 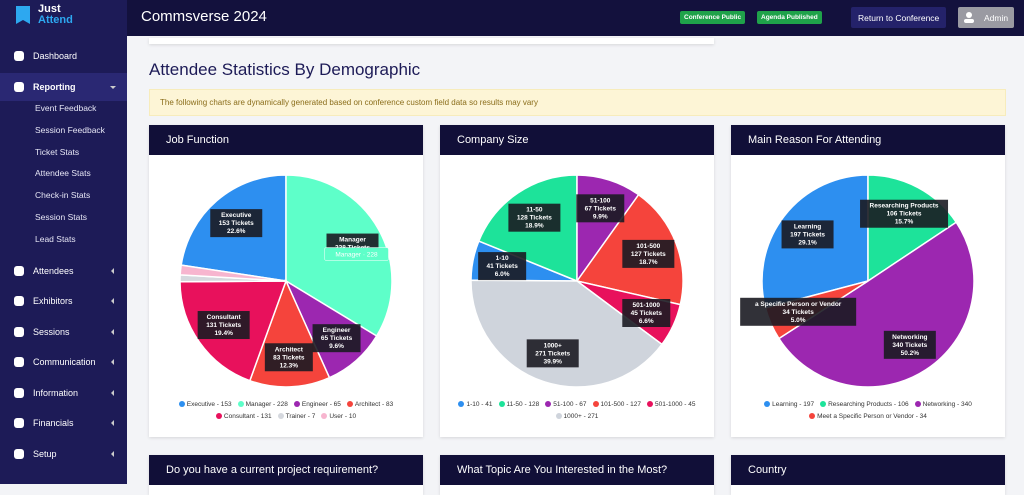 What do you see at coordinates (317, 404) in the screenshot?
I see `legend-item: Engineer - 65` at bounding box center [317, 404].